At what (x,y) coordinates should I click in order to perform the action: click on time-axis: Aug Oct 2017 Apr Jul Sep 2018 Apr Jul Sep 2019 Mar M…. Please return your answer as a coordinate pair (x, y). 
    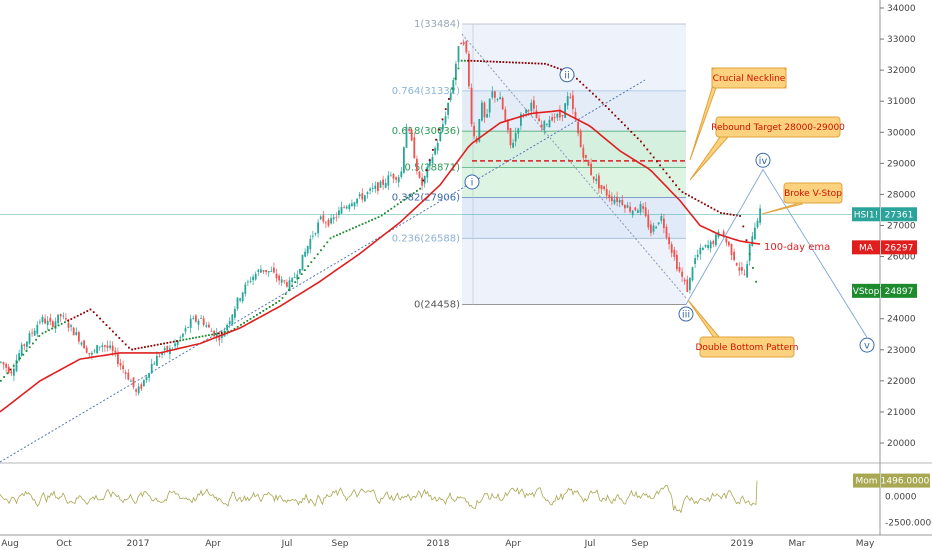
    Looking at the image, I should click on (438, 544).